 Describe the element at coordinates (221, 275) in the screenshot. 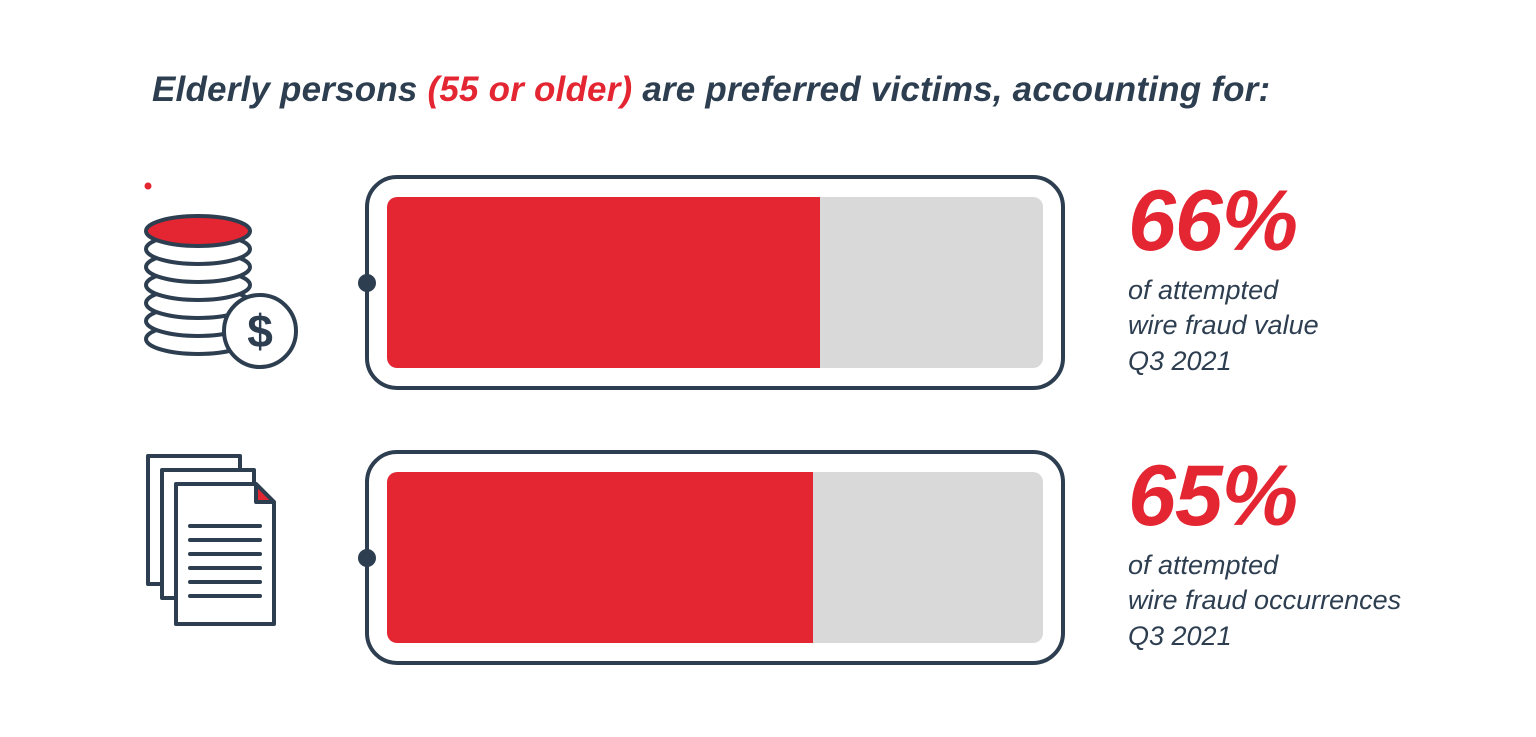

I see `coin-stack-dollar-svg: $` at that location.